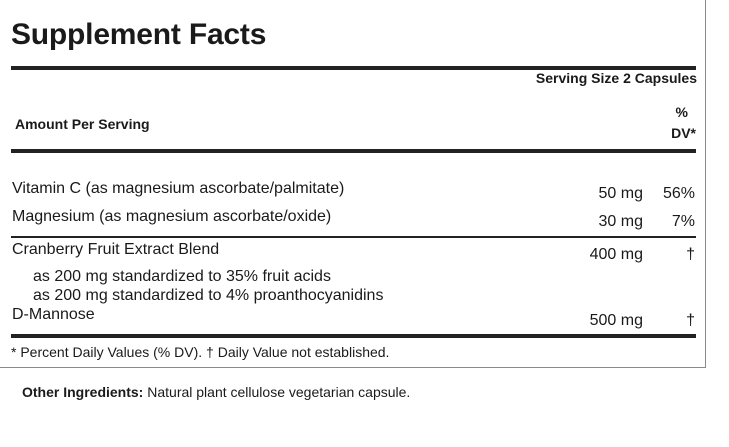 This screenshot has height=447, width=729. What do you see at coordinates (620, 193) in the screenshot?
I see `nutrient-amount: 50 mg` at bounding box center [620, 193].